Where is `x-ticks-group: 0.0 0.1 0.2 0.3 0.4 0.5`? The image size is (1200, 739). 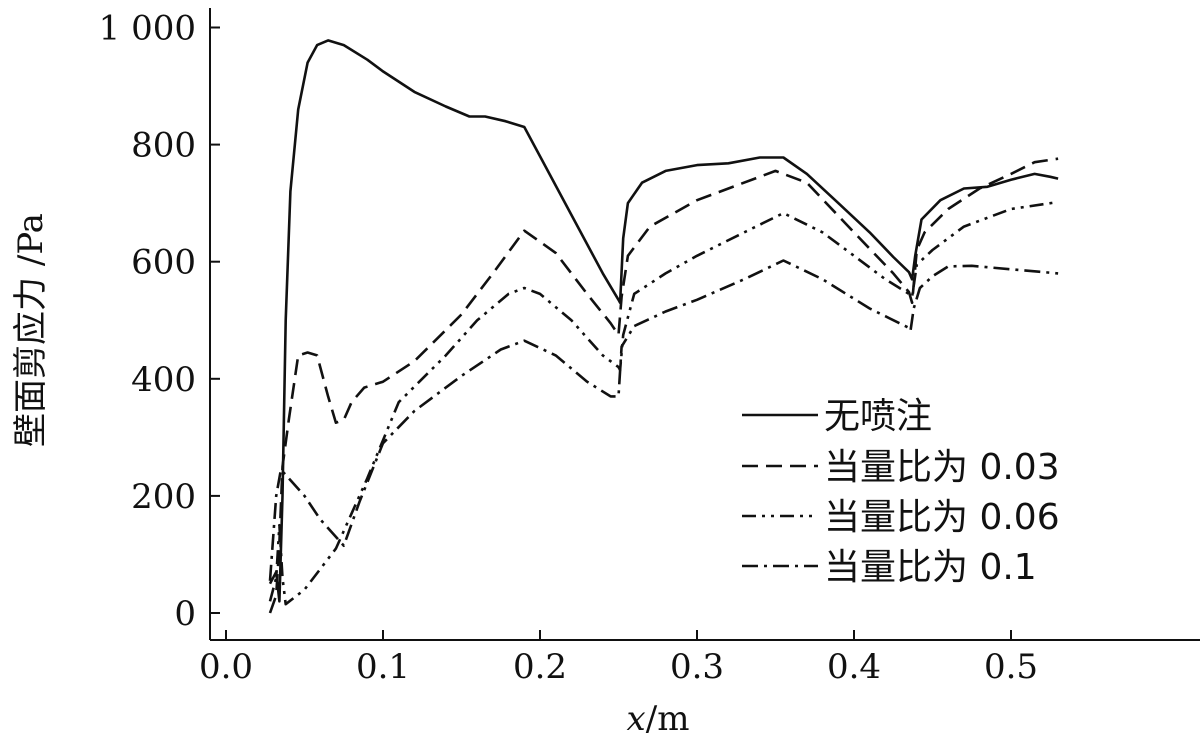
x-ticks-group: 0.0 0.1 0.2 0.3 0.4 0.5 is located at coordinates (618, 658).